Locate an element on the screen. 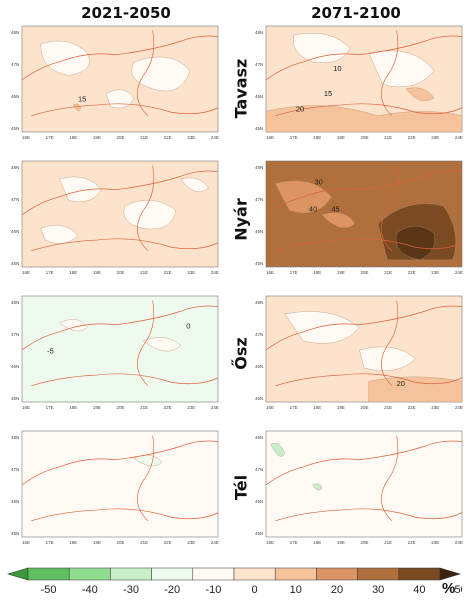  legend-tick-label: -40 is located at coordinates (90, 590).